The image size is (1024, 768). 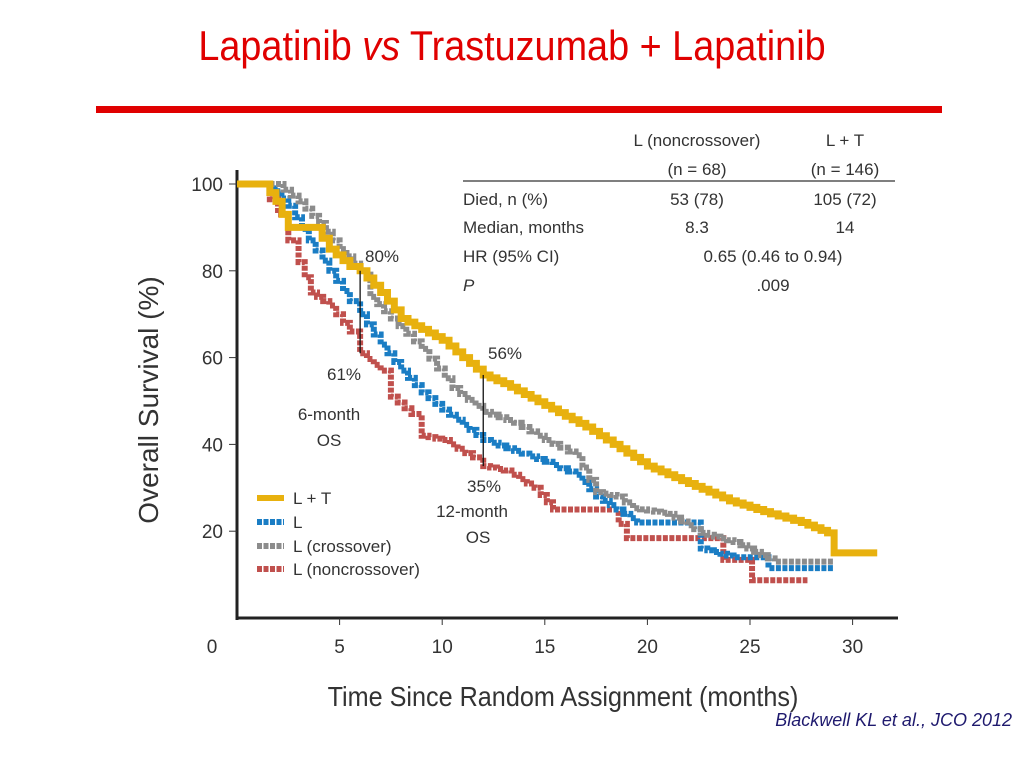 I want to click on annotation-os6-top: 80%, so click(x=382, y=256).